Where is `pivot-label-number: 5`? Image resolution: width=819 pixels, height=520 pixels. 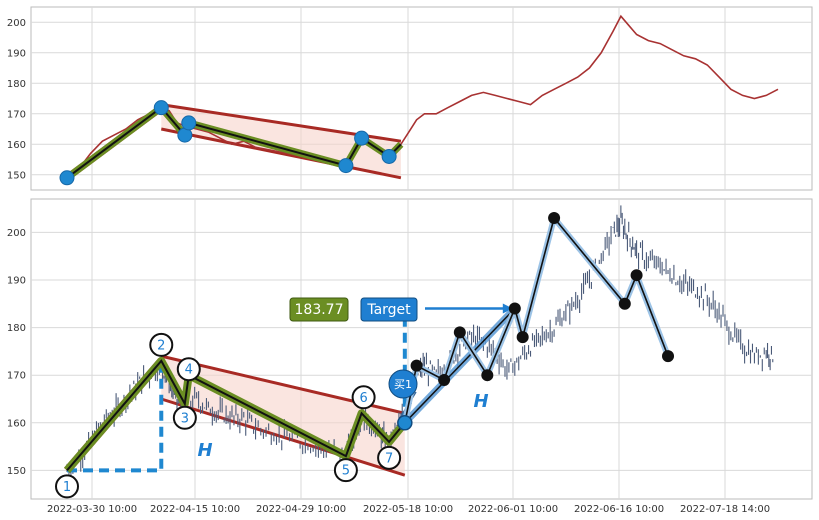
pivot-label-number: 5 is located at coordinates (346, 471).